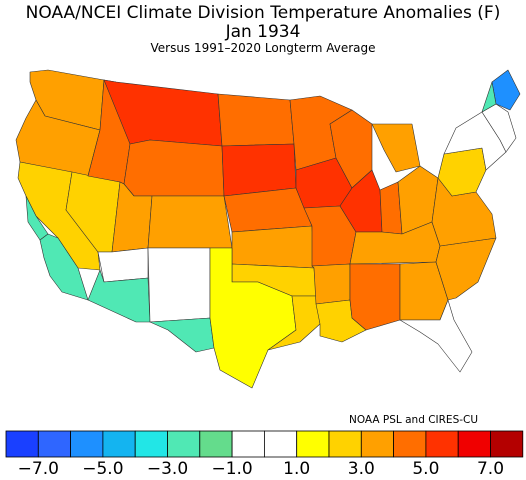 The height and width of the screenshot is (480, 526). Describe the element at coordinates (123, 265) in the screenshot. I see `region-arizona-north` at that location.